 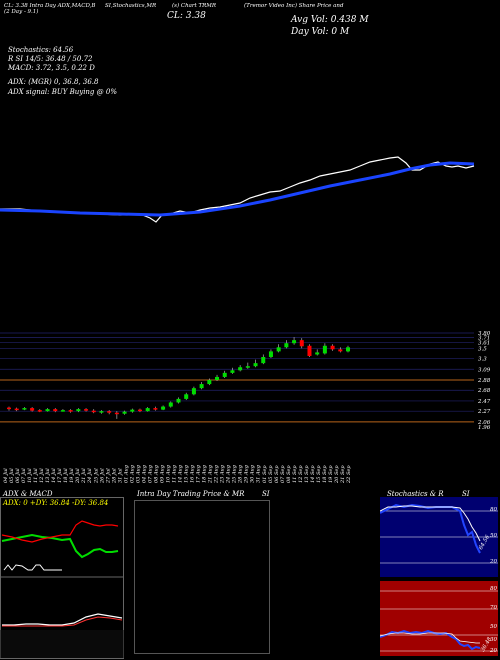 I want to click on date-tick-label: 13 Sep, so click(x=307, y=474).